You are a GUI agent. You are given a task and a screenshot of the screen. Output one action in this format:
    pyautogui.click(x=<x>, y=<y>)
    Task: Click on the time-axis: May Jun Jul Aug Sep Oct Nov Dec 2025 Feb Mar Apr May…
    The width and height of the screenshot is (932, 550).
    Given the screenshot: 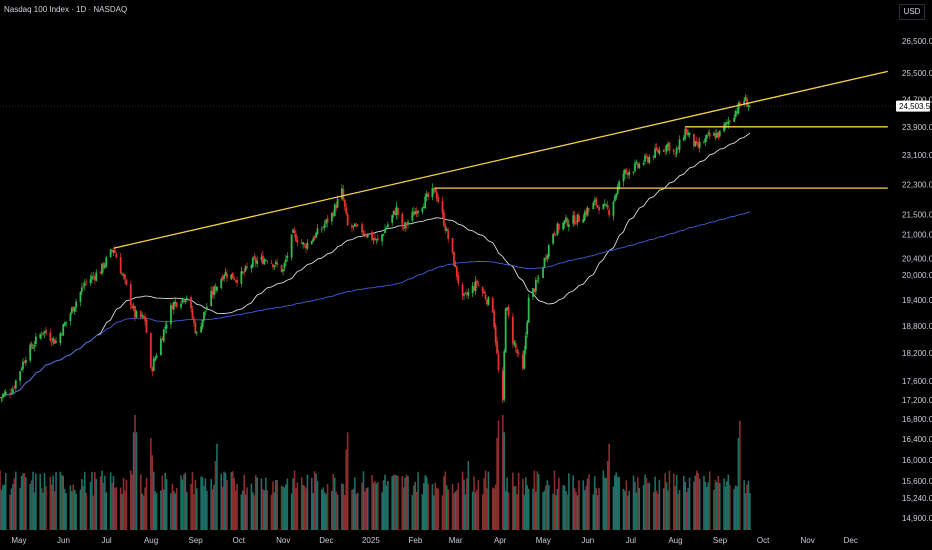 What is the action you would take?
    pyautogui.click(x=434, y=540)
    